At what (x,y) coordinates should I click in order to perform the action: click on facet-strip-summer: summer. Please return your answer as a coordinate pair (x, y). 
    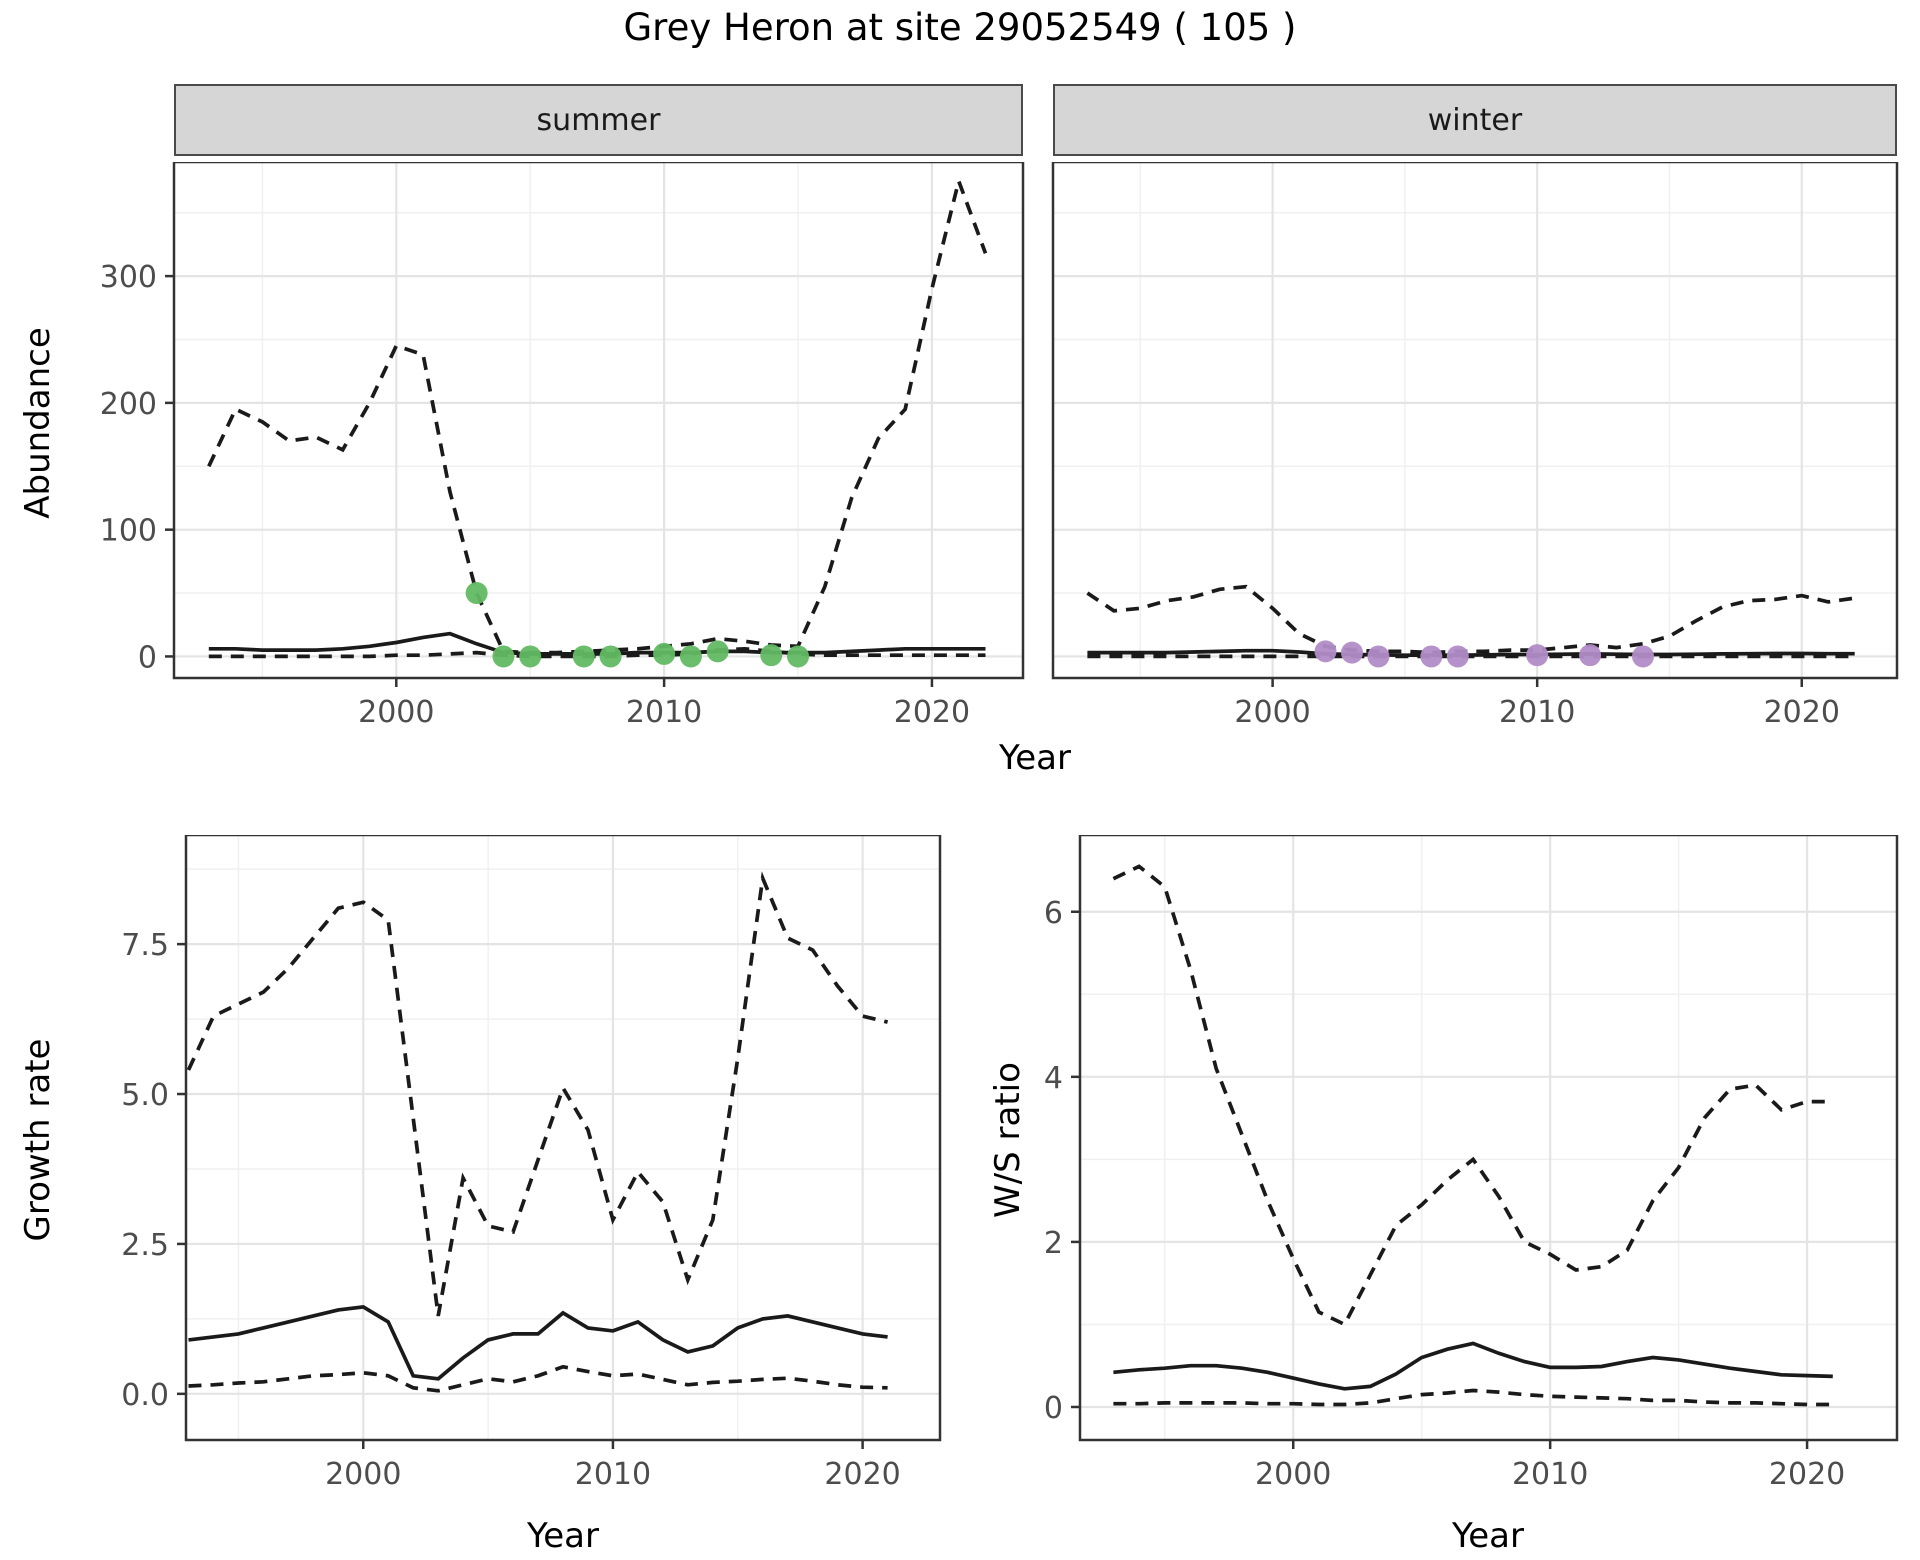
    Looking at the image, I should click on (598, 120).